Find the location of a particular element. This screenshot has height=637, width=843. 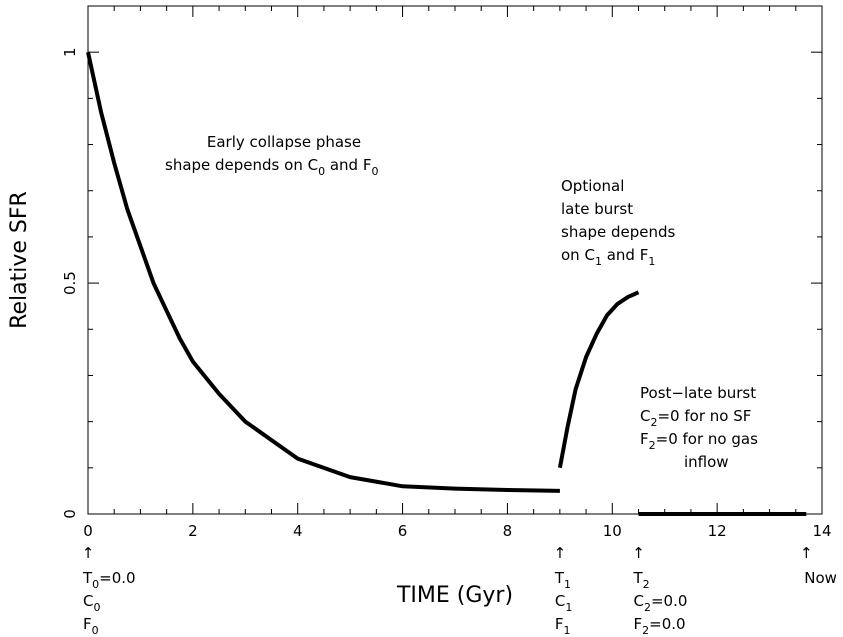

y-tick-label: 0 is located at coordinates (70, 514).